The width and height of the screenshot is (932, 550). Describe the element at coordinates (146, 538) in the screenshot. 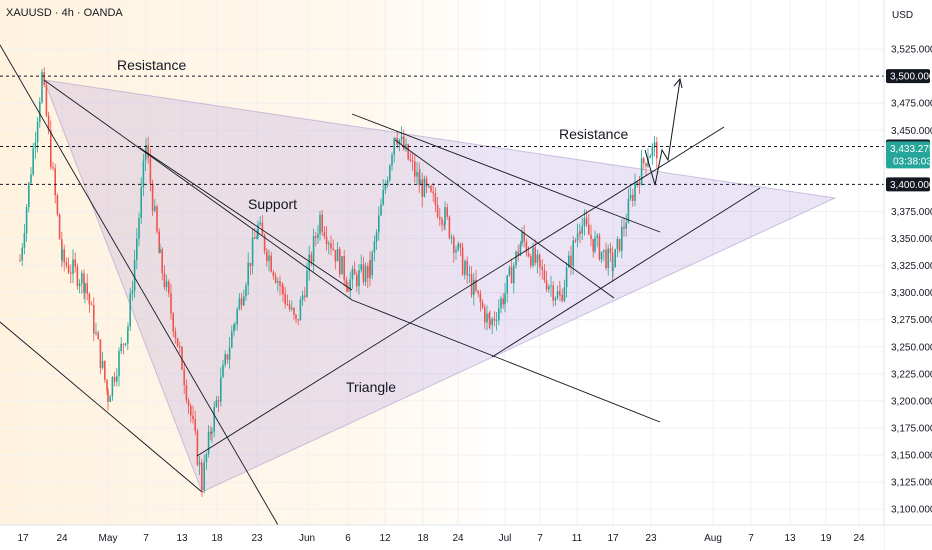

I see `x-tick-label: 7` at that location.